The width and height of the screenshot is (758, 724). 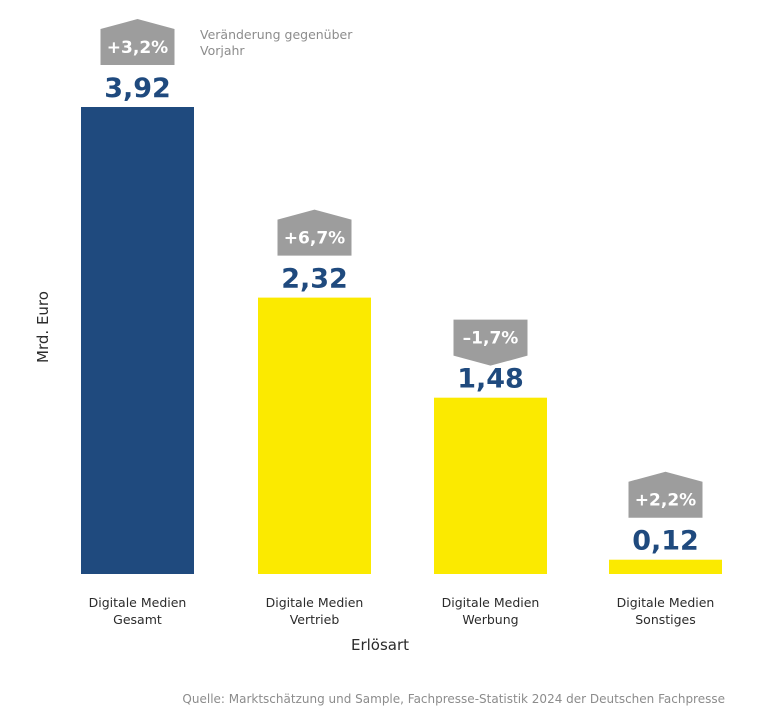 What do you see at coordinates (665, 541) in the screenshot?
I see `value-label: 0,12` at bounding box center [665, 541].